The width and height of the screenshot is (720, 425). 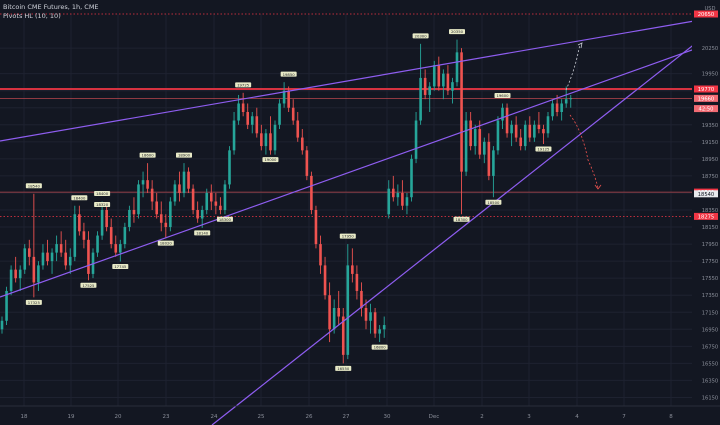 What do you see at coordinates (309, 417) in the screenshot?
I see `x-tick-label: 26` at bounding box center [309, 417].